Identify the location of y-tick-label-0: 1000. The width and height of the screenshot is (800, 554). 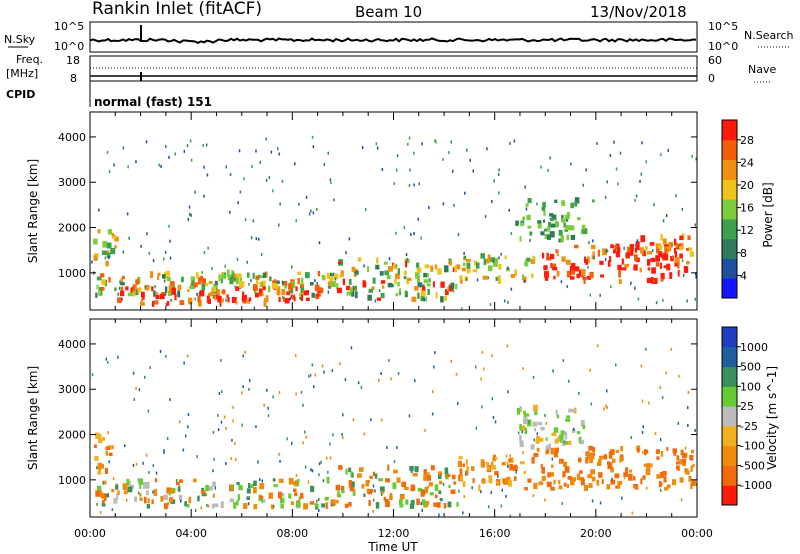
(72, 273).